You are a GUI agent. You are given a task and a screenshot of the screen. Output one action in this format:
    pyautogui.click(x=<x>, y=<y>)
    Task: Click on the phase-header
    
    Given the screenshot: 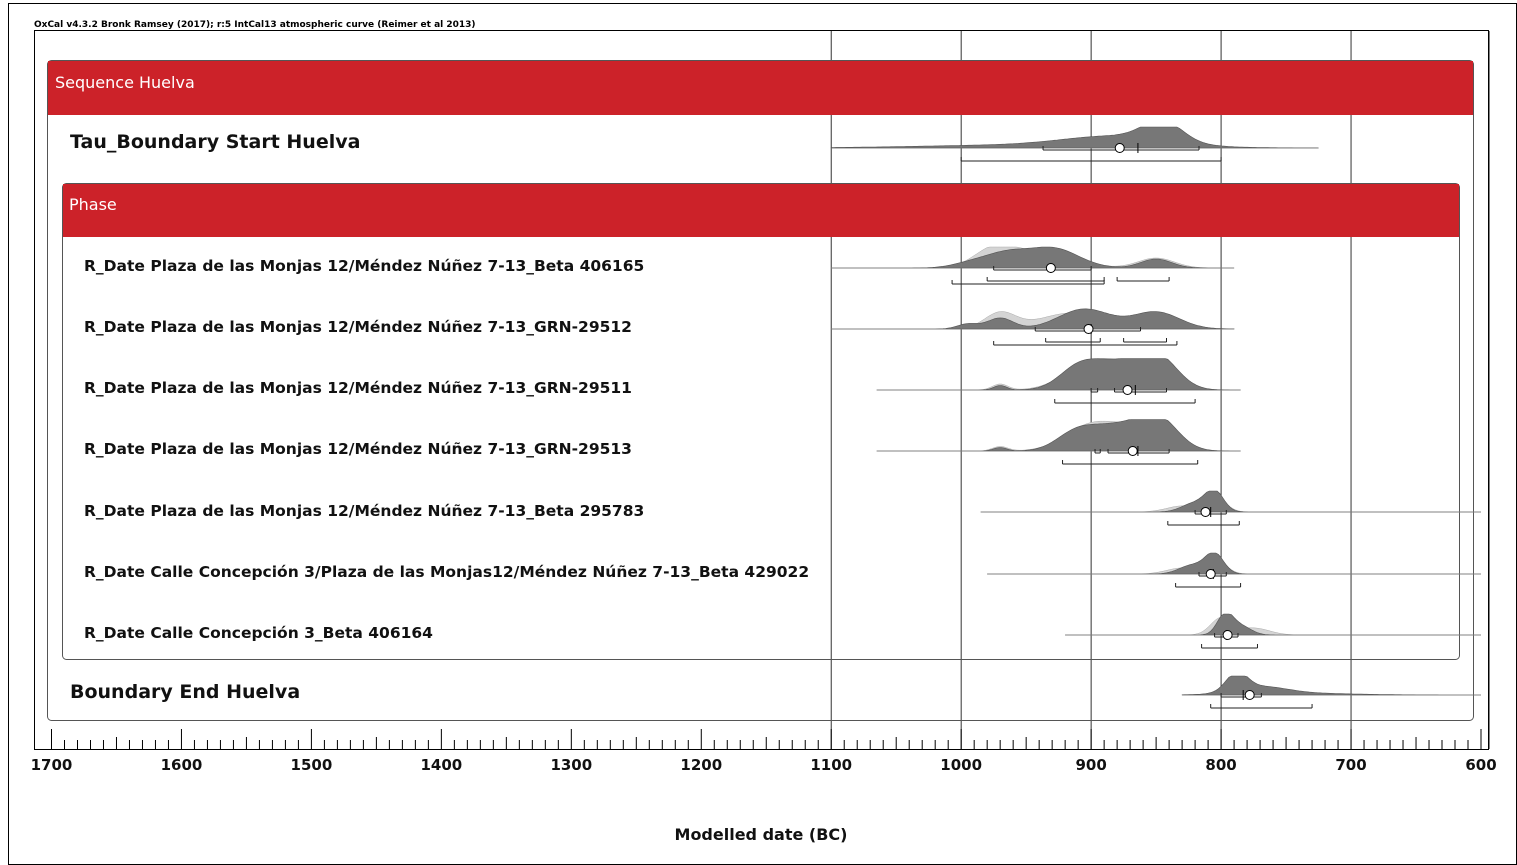 What is the action you would take?
    pyautogui.click(x=761, y=210)
    